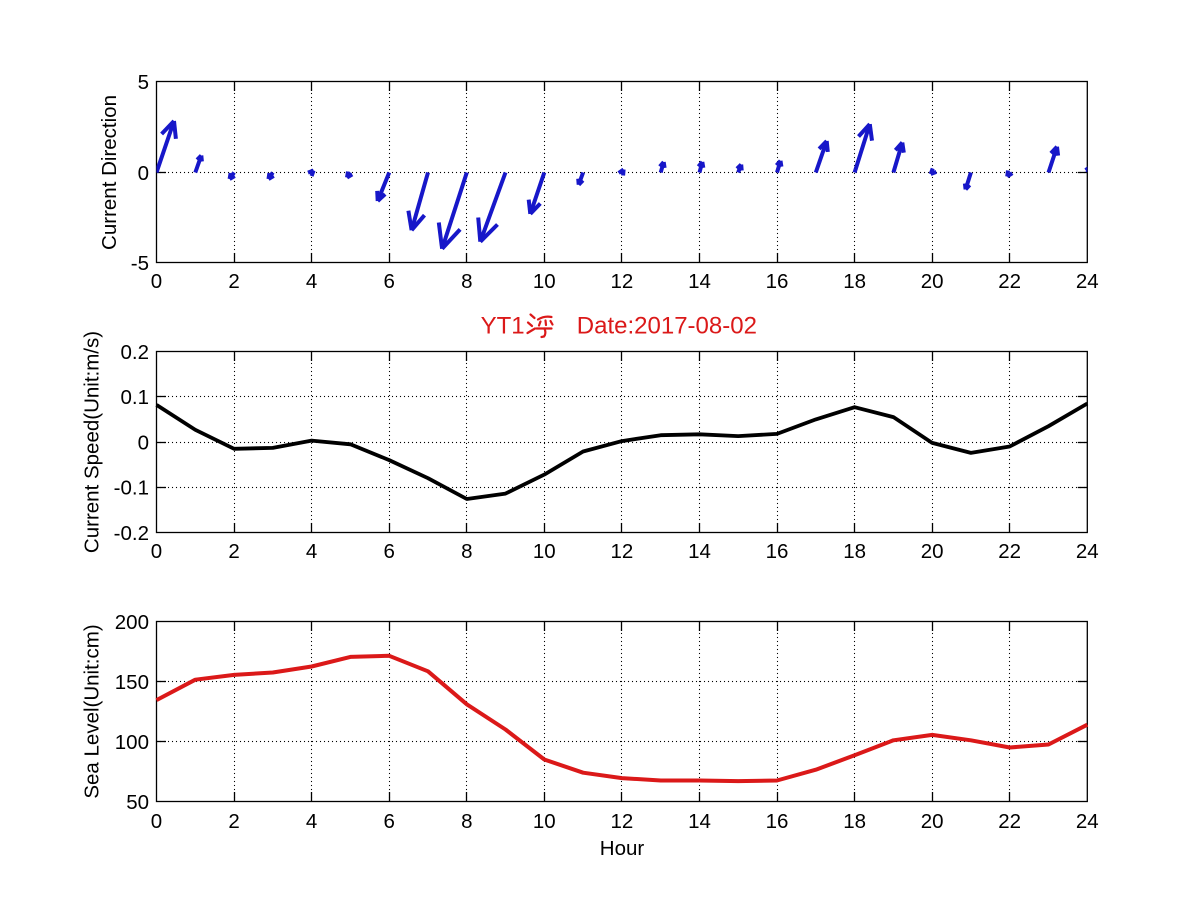 The image size is (1201, 901). Describe the element at coordinates (132, 682) in the screenshot. I see `svg-text: 150` at that location.